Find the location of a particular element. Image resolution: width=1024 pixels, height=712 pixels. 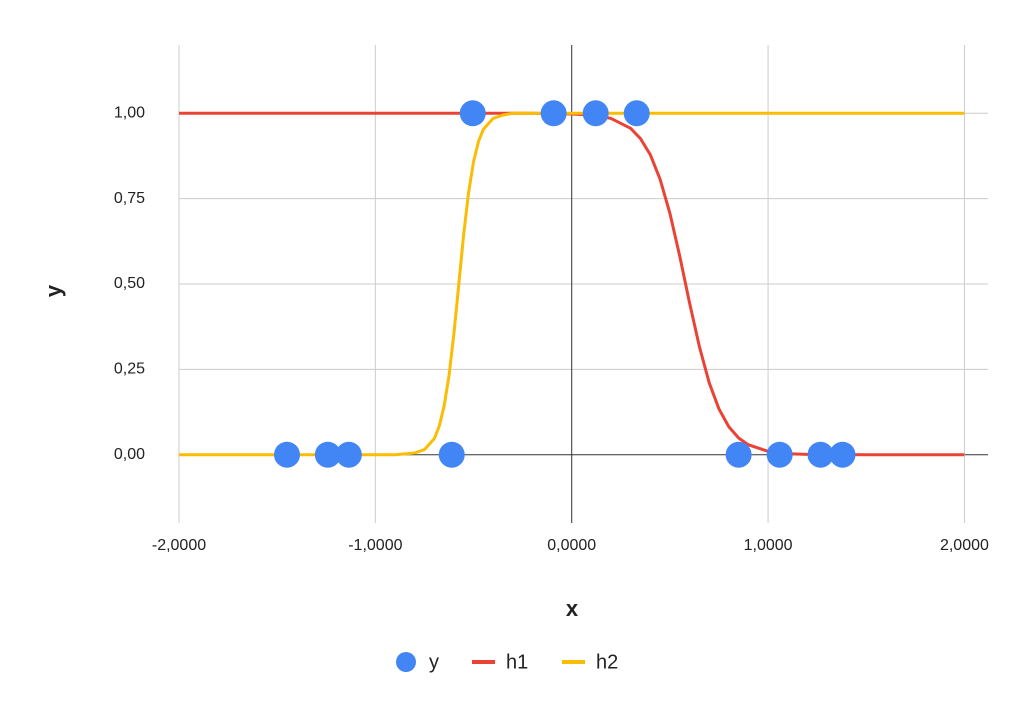

legend-marker is located at coordinates (406, 662).